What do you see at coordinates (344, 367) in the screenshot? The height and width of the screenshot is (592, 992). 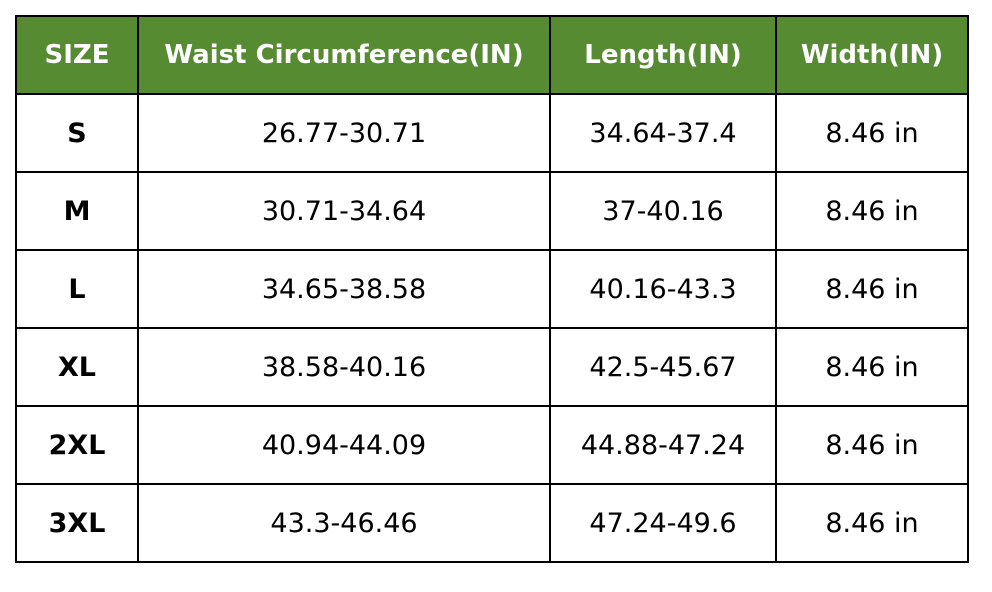 I see `cell-waist: 38.58-40.16` at bounding box center [344, 367].